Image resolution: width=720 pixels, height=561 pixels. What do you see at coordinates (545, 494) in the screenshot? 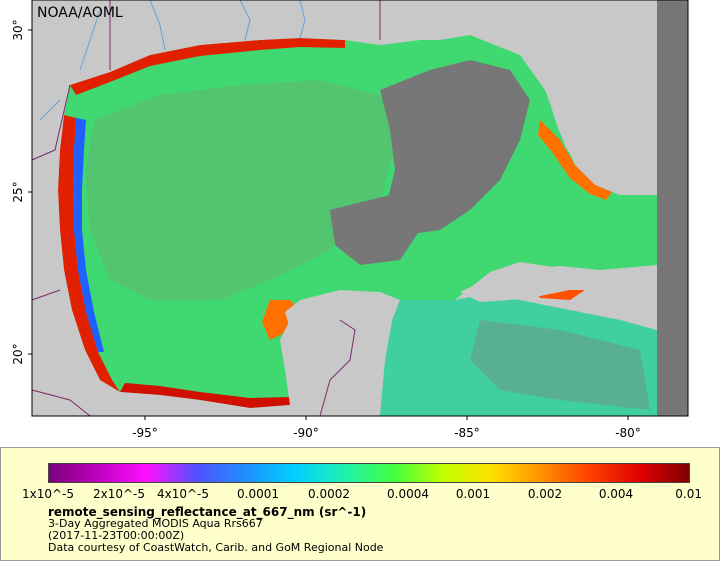
I see `colorbar-tick-label: 0.002` at bounding box center [545, 494].